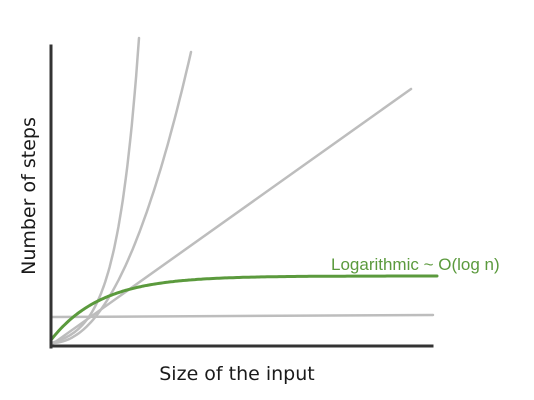 This screenshot has height=400, width=534. I want to click on y-axis-label: Number of steps, so click(29, 196).